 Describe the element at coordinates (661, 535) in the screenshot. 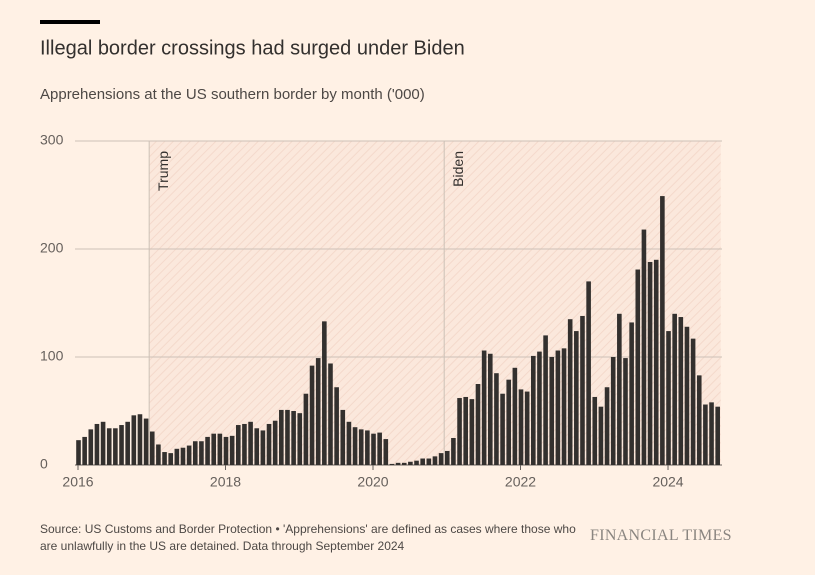

I see `brand-logo: FINANCIAL TIMES` at that location.